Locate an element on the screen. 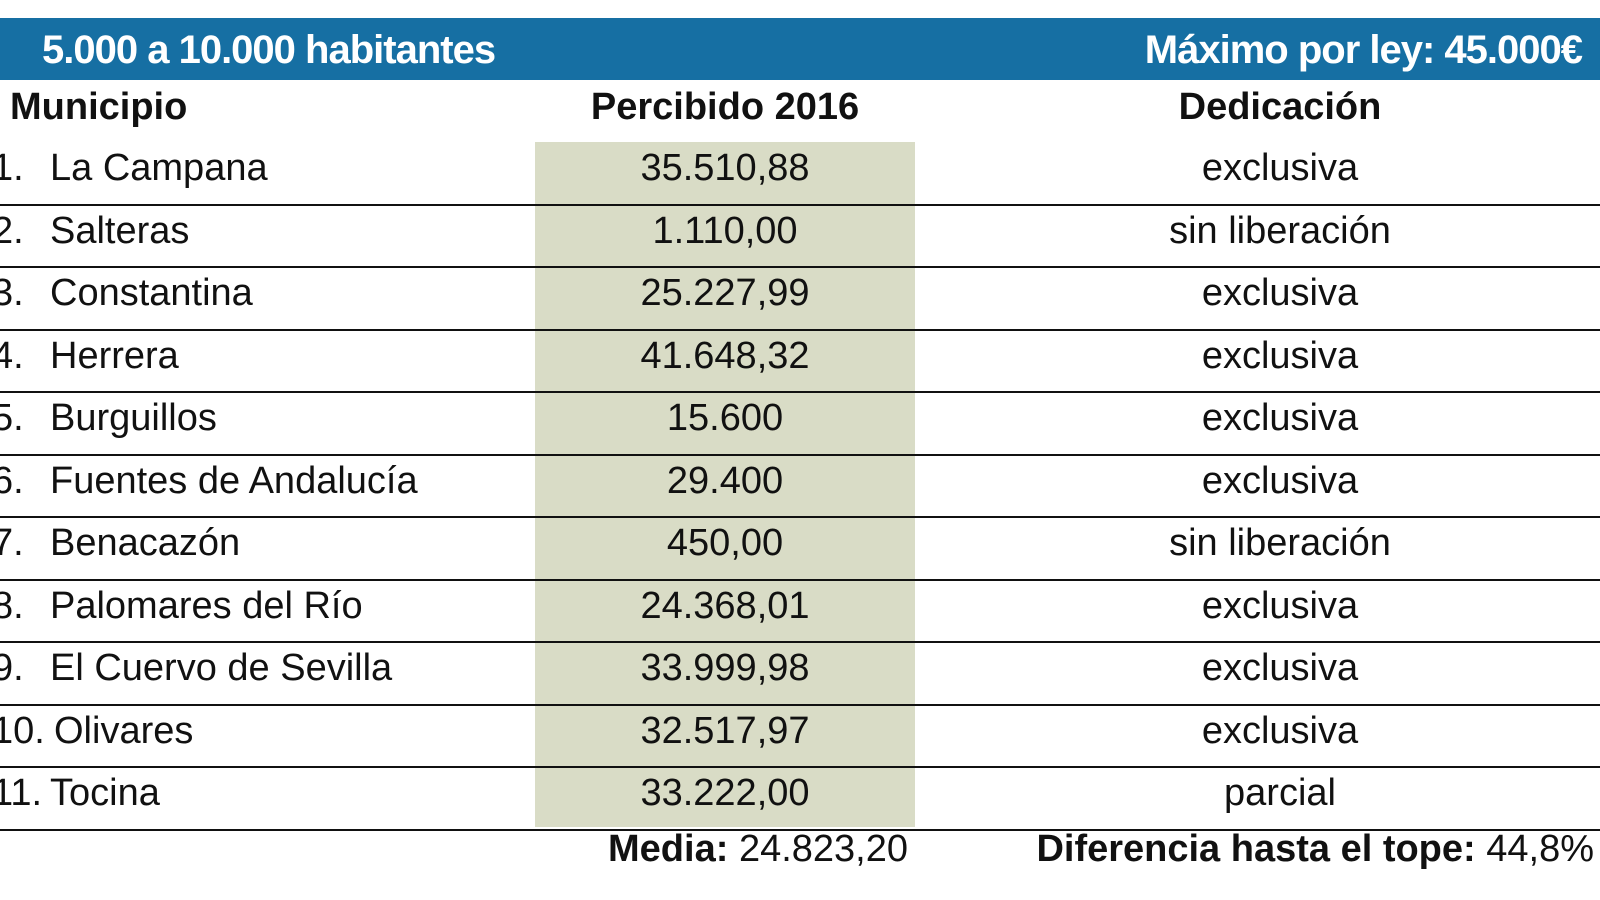 The width and height of the screenshot is (1600, 900). municipality: Palomares del Río is located at coordinates (206, 605).